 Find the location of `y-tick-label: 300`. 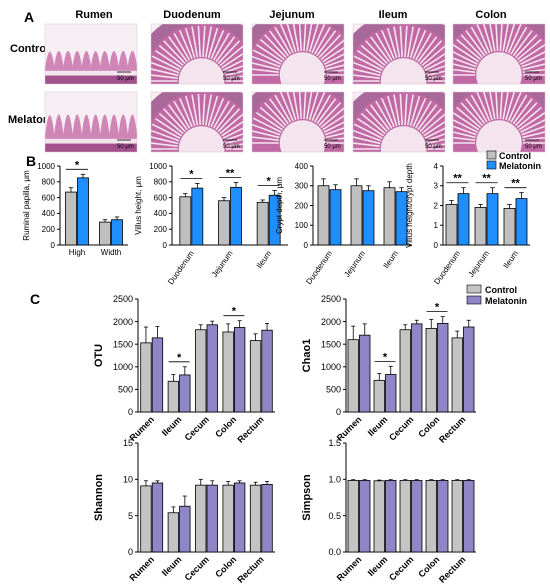

y-tick-label: 300 is located at coordinates (302, 186).